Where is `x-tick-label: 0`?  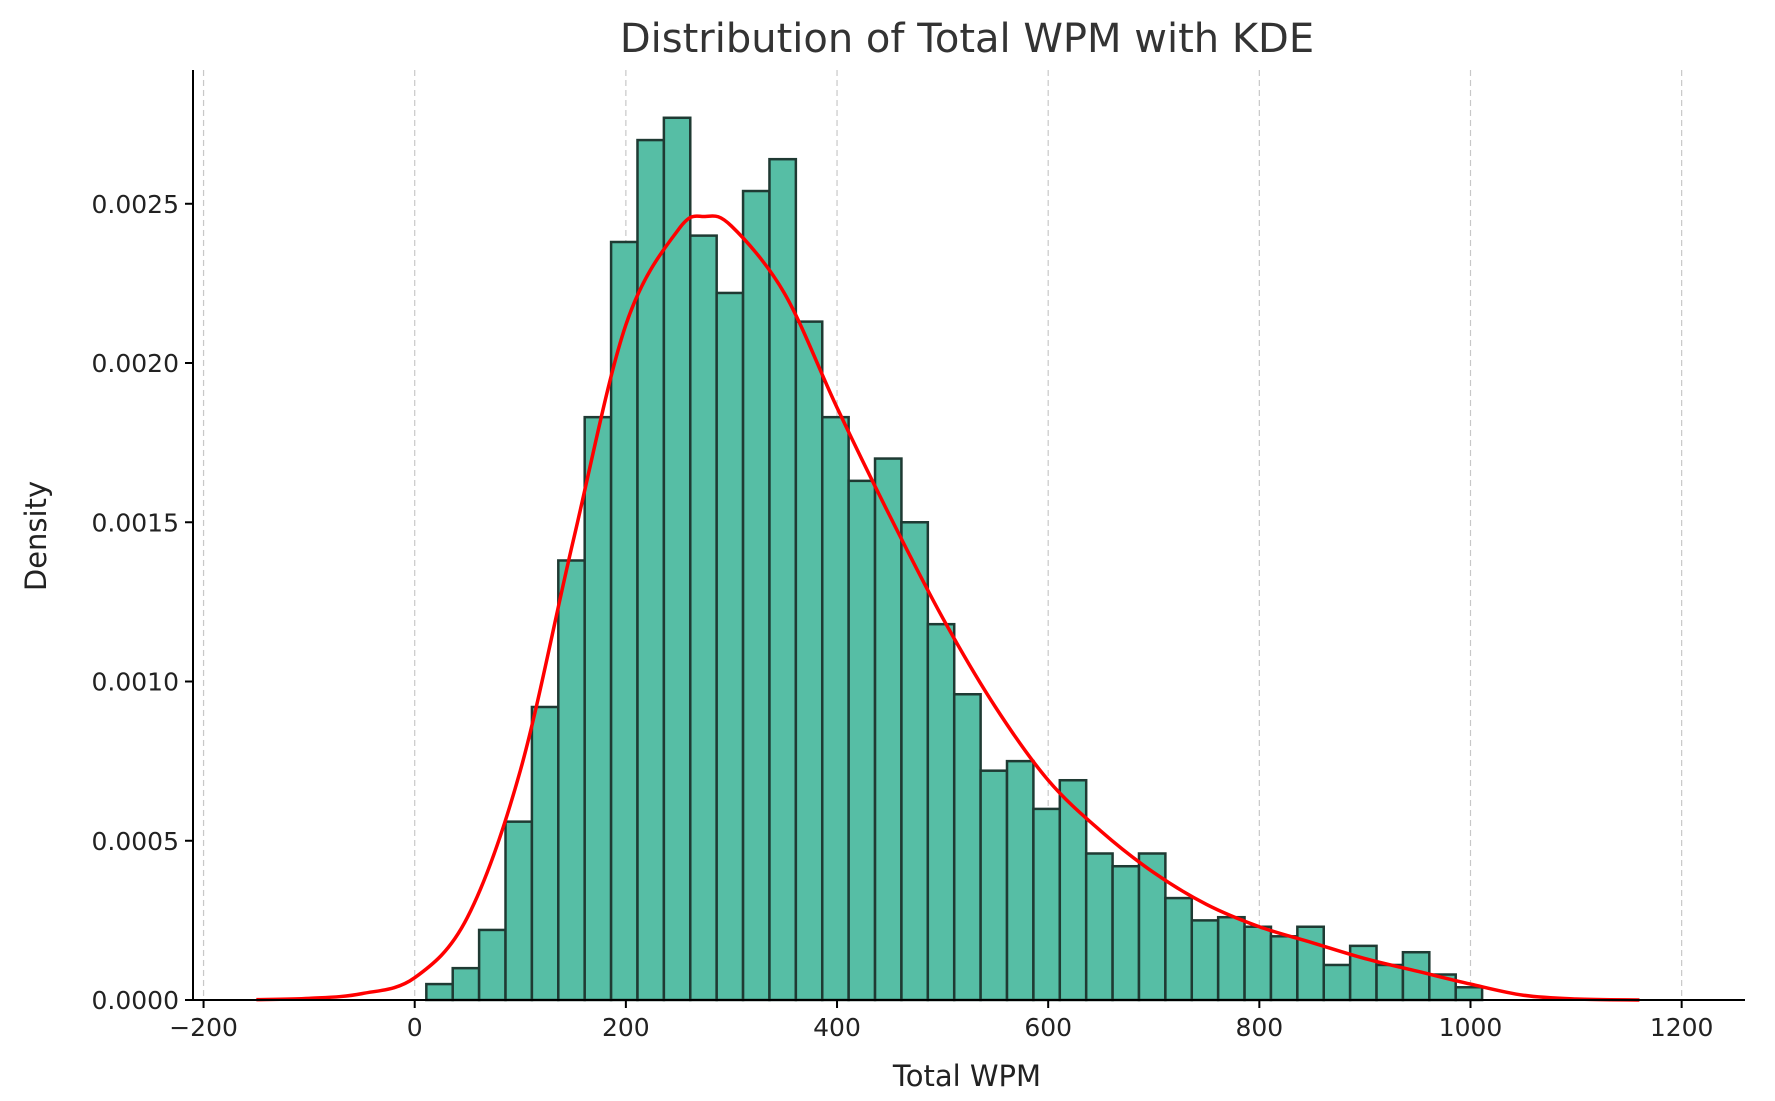
x-tick-label: 0 is located at coordinates (415, 1027).